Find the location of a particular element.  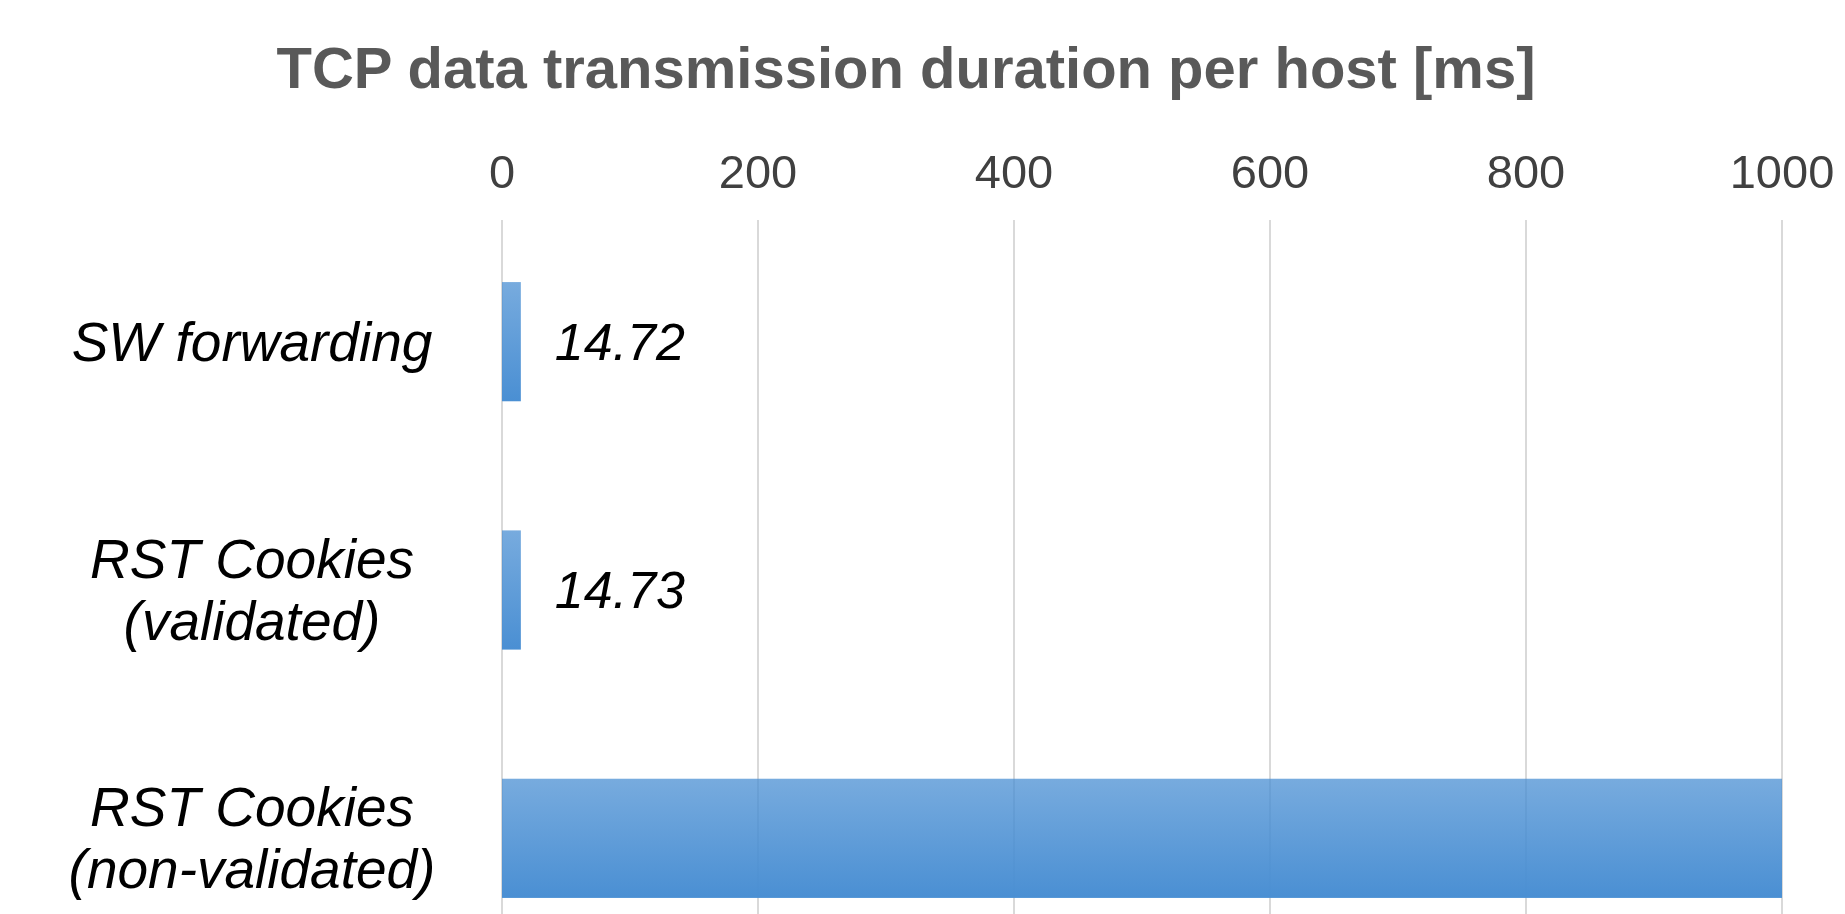

data-label: 14.72 is located at coordinates (620, 341).